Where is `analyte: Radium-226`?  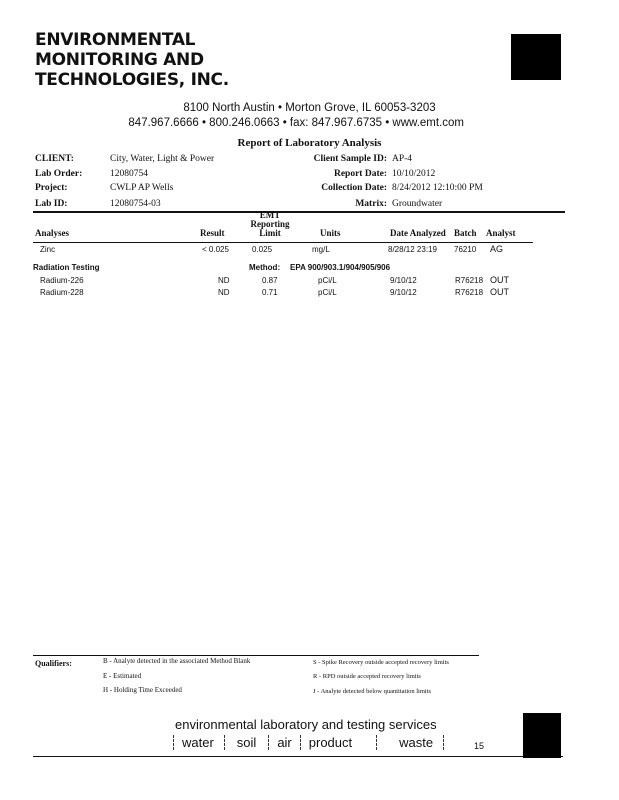
analyte: Radium-226 is located at coordinates (62, 280).